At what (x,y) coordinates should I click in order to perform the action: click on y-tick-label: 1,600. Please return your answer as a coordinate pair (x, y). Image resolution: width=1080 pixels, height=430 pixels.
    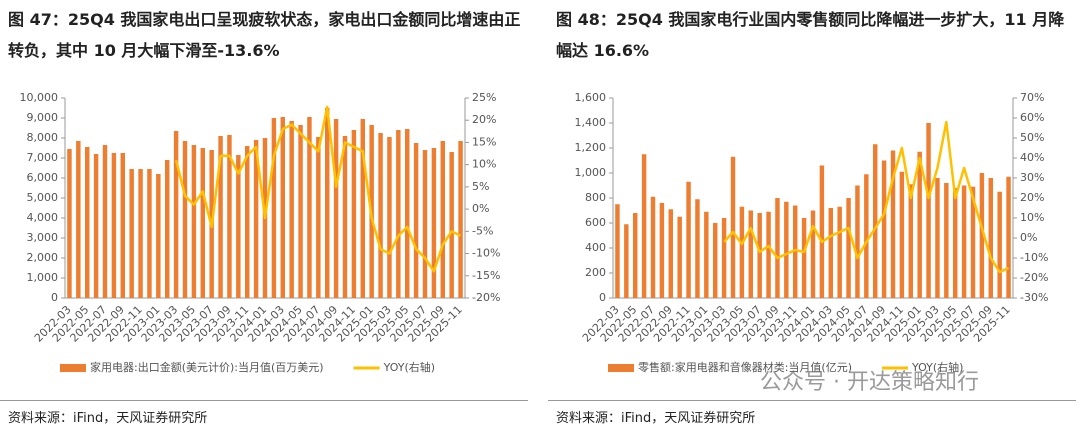
    Looking at the image, I should click on (591, 97).